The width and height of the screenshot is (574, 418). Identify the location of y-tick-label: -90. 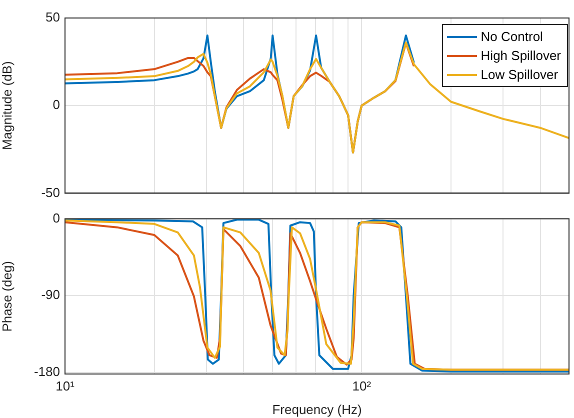
(50, 294).